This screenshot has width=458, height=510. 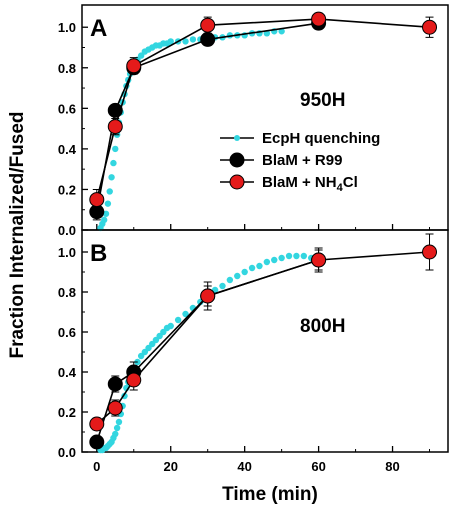 I want to click on legend-ecph-label: EcpH quenching, so click(x=321, y=138).